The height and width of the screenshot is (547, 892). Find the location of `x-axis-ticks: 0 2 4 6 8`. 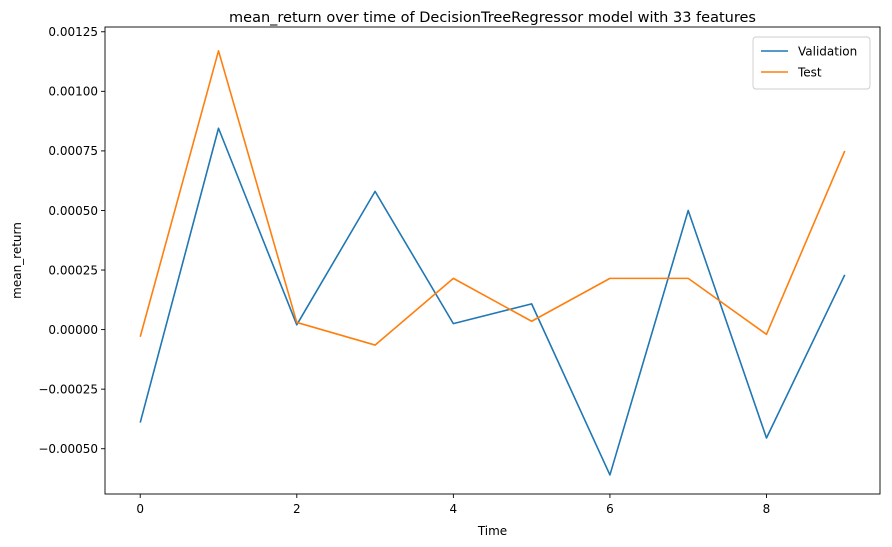

x-axis-ticks: 0 2 4 6 8 is located at coordinates (453, 505).